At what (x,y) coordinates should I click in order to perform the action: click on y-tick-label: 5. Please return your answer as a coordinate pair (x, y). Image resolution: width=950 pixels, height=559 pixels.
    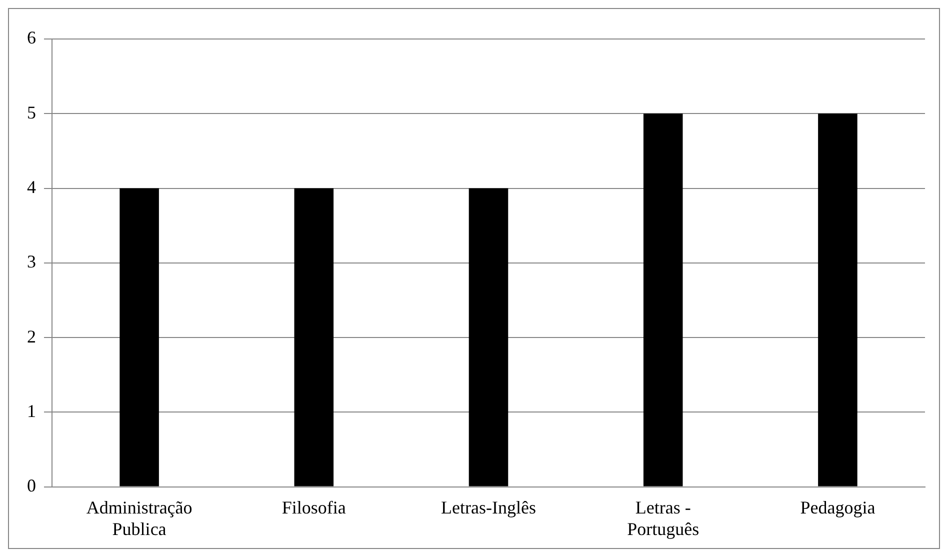
    Looking at the image, I should click on (31, 112).